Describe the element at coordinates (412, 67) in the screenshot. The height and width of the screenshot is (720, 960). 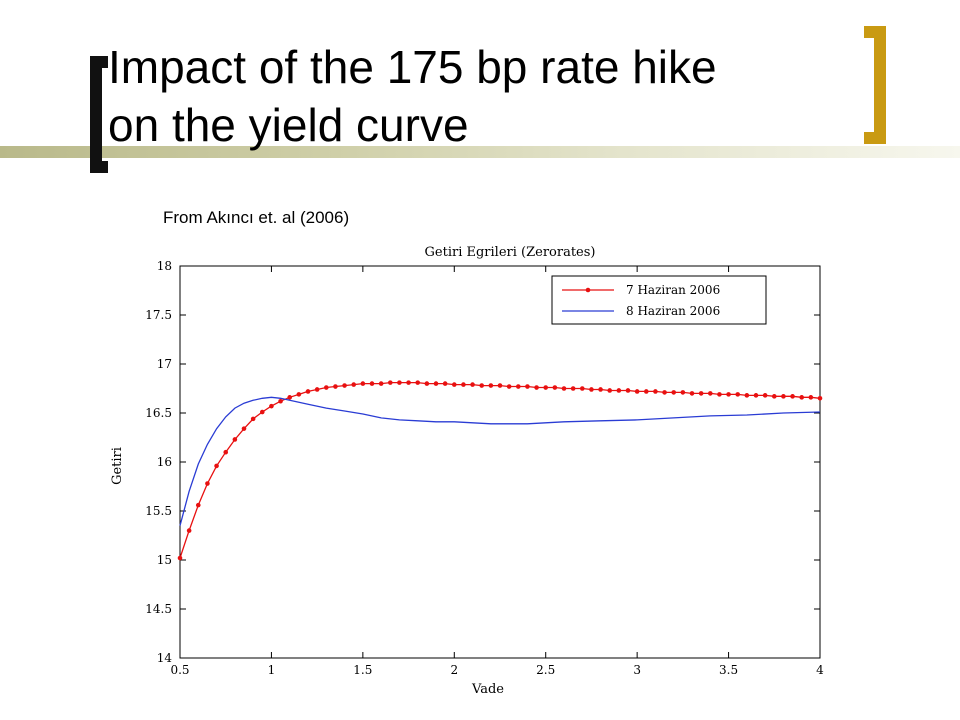
I see `slide-title-line1: Impact of the 175 bp rate hike` at that location.